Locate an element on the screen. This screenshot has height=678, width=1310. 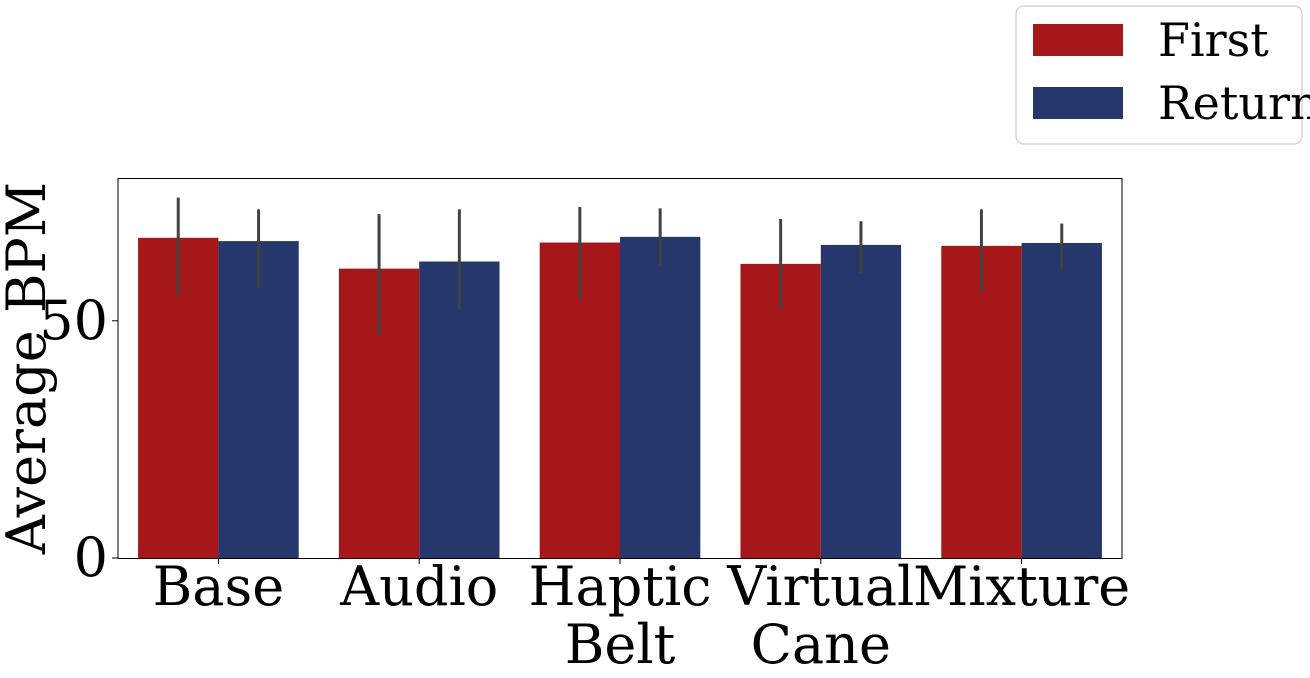
y-tick-label: 0 is located at coordinates (91, 557).